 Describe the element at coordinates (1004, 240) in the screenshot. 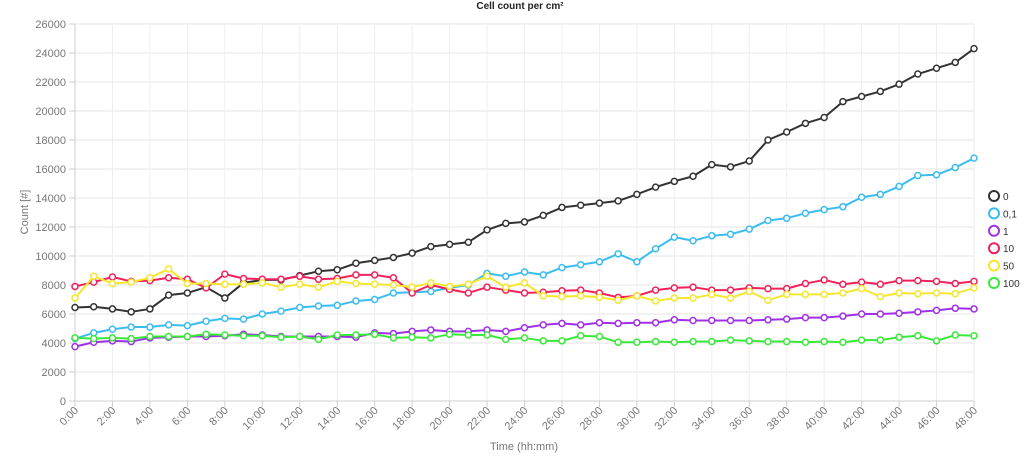

I see `legend: 0 0,1 1 10 50 100` at that location.